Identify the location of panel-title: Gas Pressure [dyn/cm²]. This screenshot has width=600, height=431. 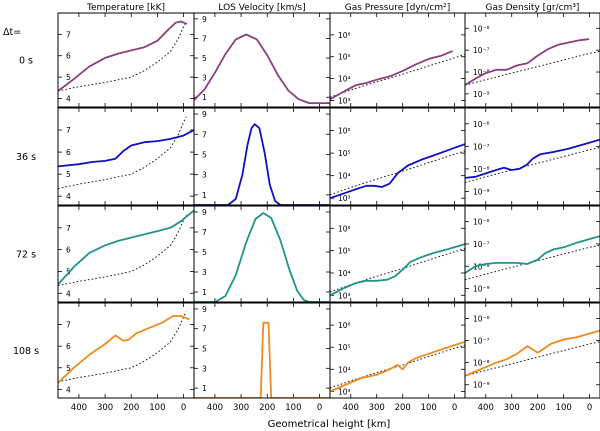
(397, 8).